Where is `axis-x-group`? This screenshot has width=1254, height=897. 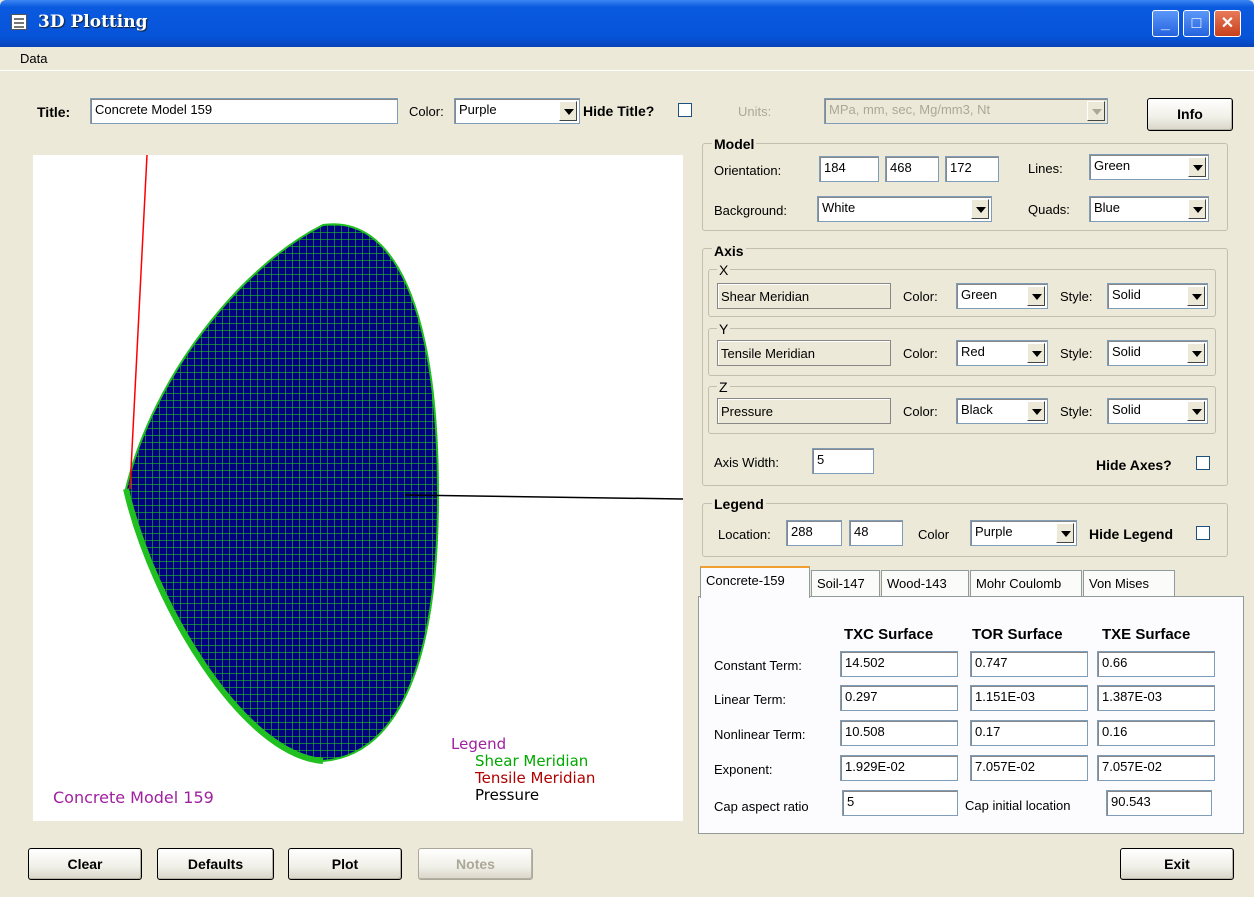
axis-x-group is located at coordinates (962, 293).